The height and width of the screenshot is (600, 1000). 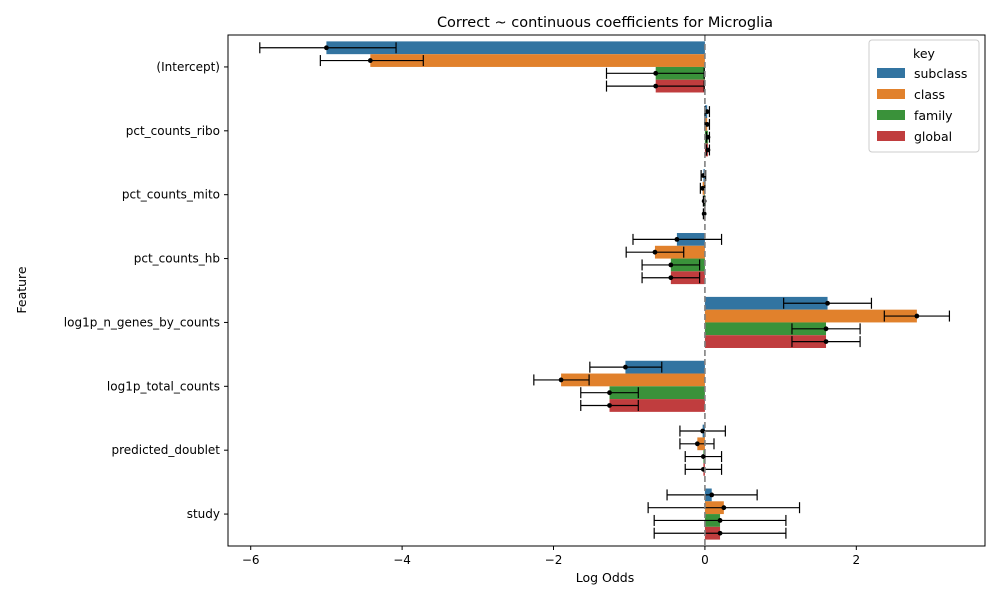 I want to click on y-tick-label: log1p_n_genes_by_counts, so click(x=142, y=322).